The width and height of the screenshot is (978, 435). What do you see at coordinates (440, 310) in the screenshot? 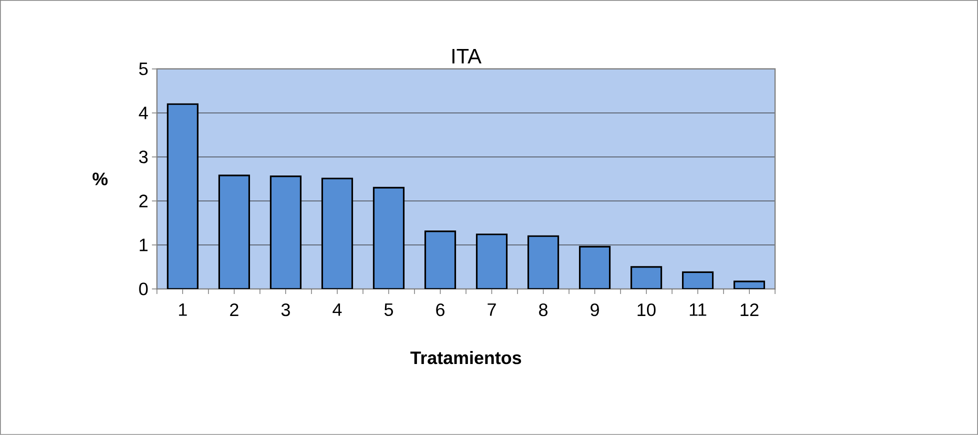
I see `x-tick-label: 6` at bounding box center [440, 310].